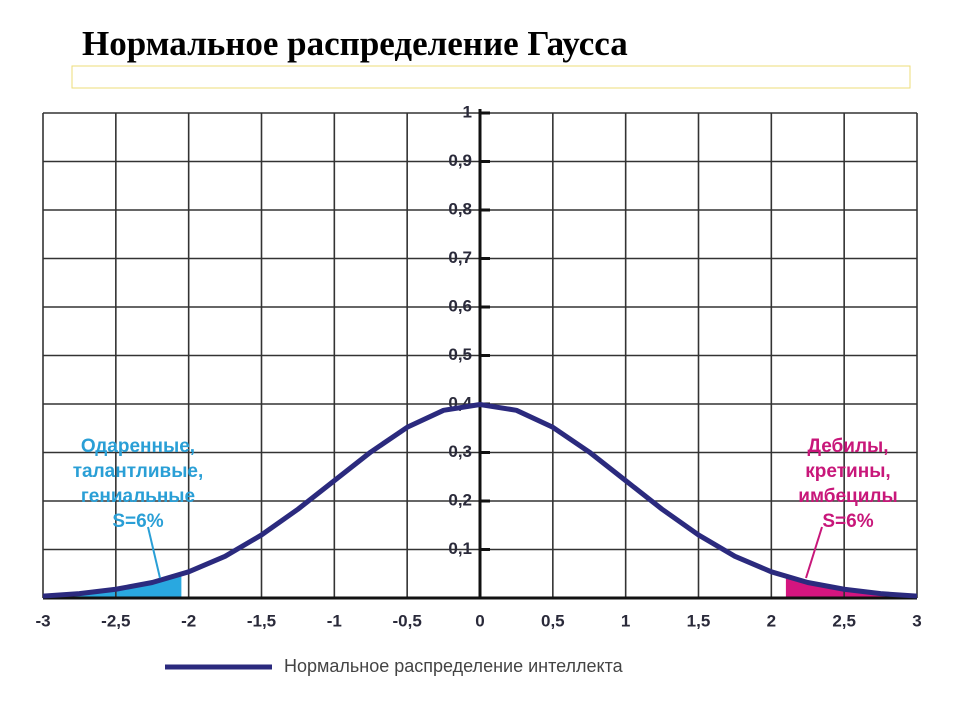 This screenshot has height=720, width=960. I want to click on annotation: имбецилы, so click(847, 496).